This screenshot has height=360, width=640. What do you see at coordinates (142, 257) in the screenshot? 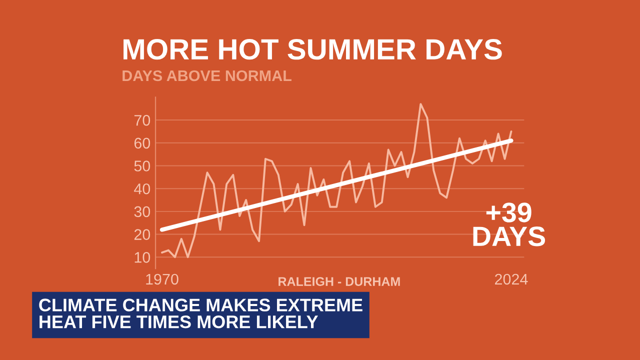
I see `y-tick-label: 10` at bounding box center [142, 257].